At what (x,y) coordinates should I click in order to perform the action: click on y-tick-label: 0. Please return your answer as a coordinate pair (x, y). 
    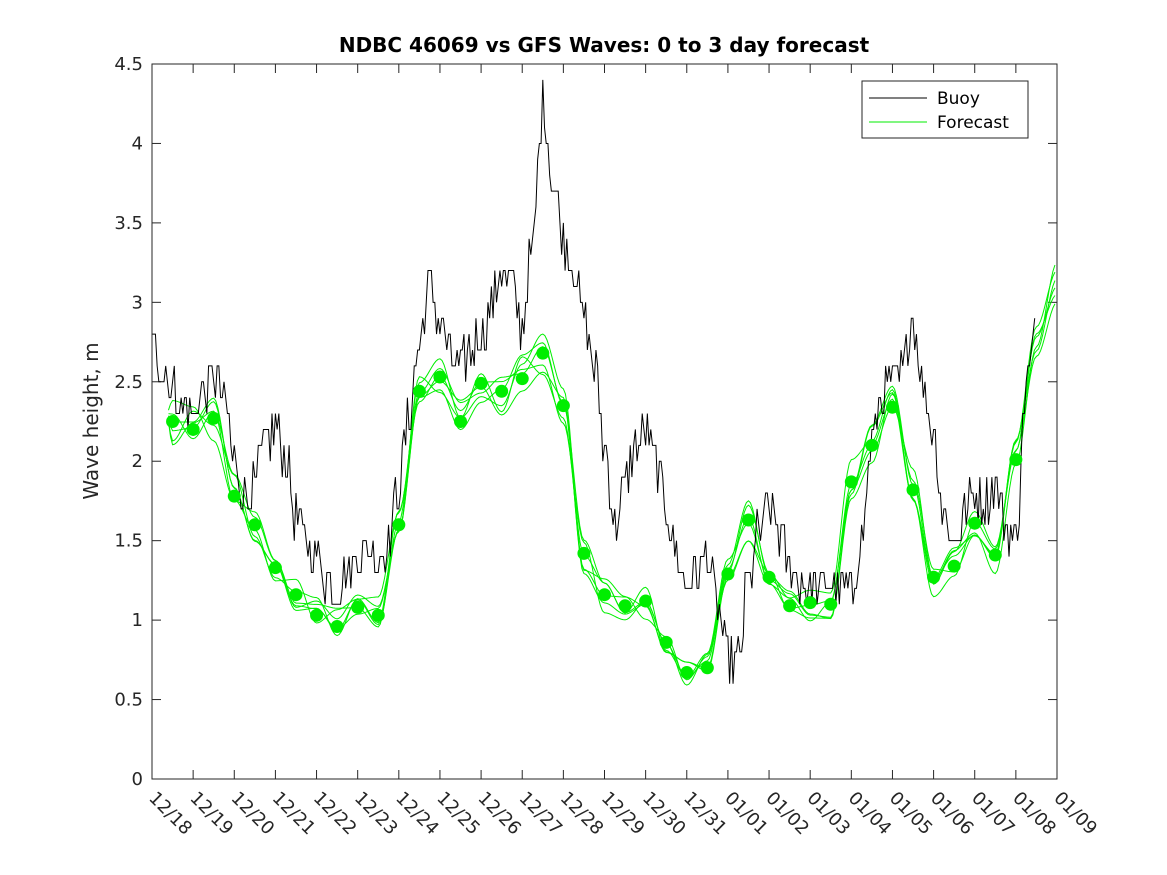
    Looking at the image, I should click on (137, 779).